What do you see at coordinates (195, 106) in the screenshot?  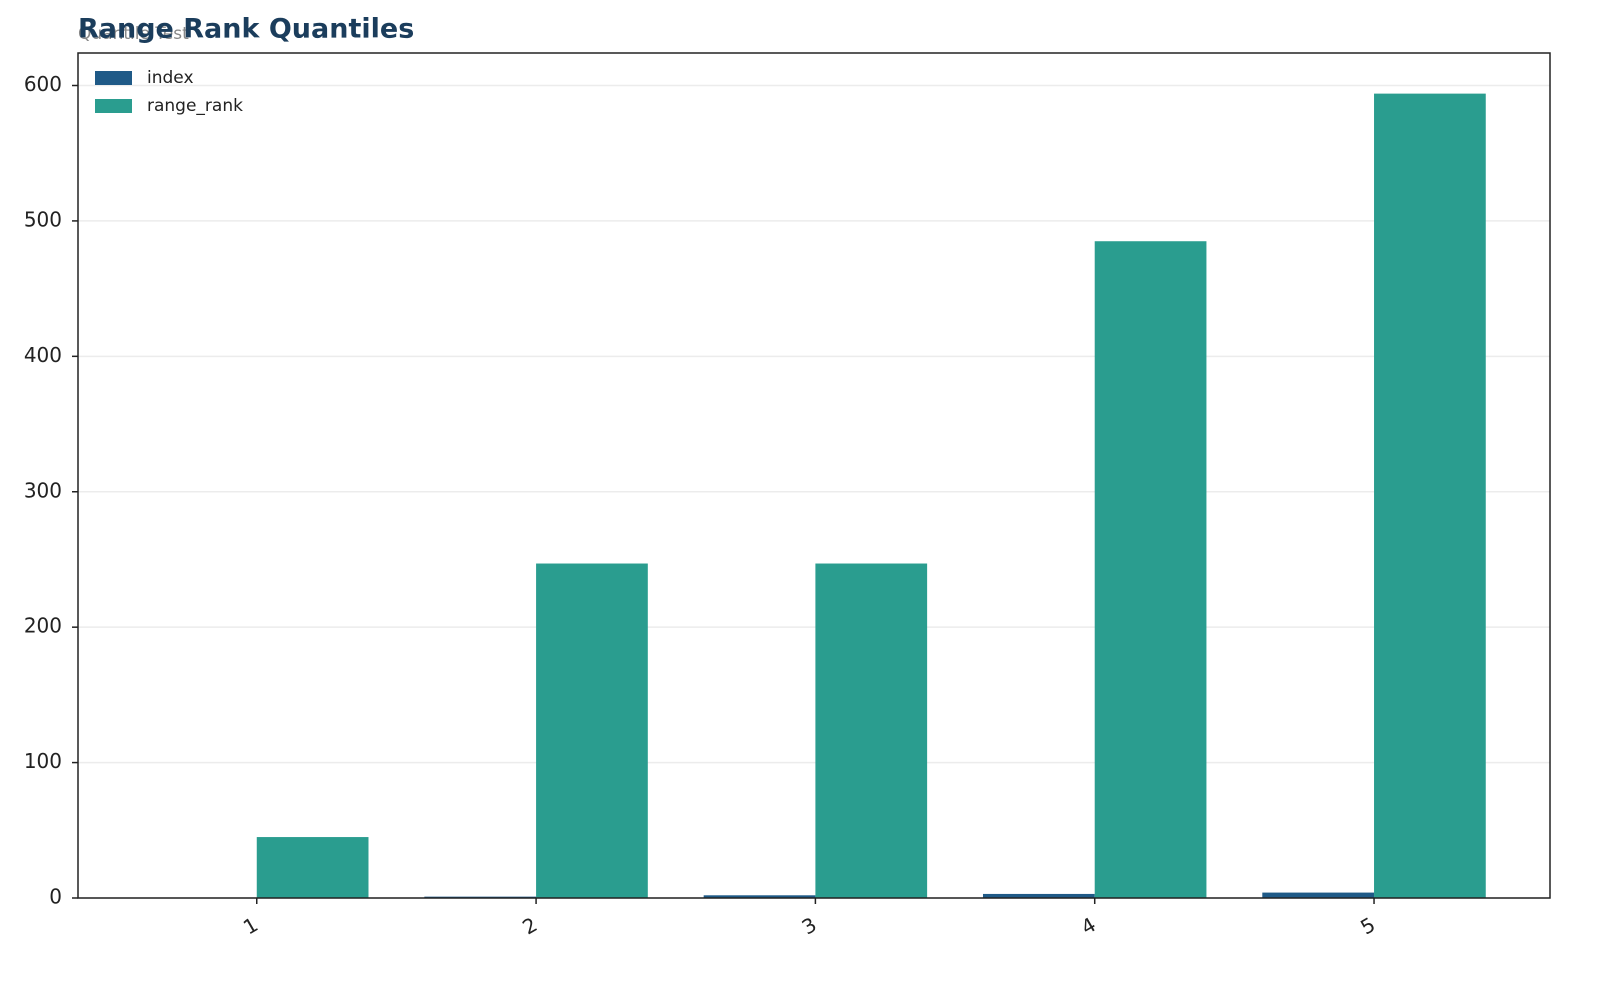 I see `legend-label: range_rank` at bounding box center [195, 106].